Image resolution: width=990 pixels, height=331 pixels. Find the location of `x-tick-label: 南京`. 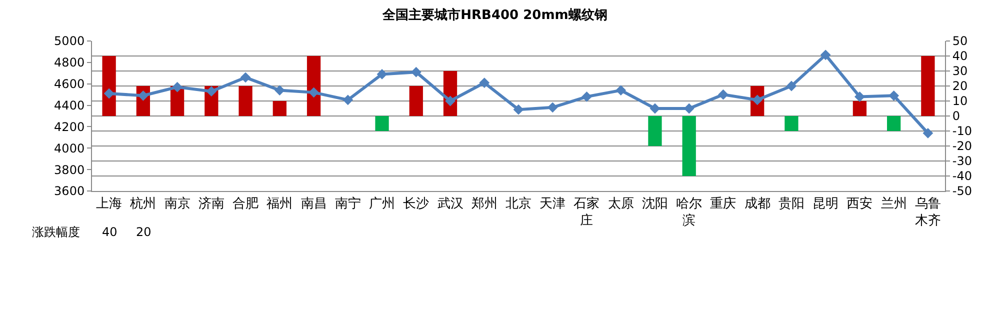

x-tick-label: 南京 is located at coordinates (177, 204).